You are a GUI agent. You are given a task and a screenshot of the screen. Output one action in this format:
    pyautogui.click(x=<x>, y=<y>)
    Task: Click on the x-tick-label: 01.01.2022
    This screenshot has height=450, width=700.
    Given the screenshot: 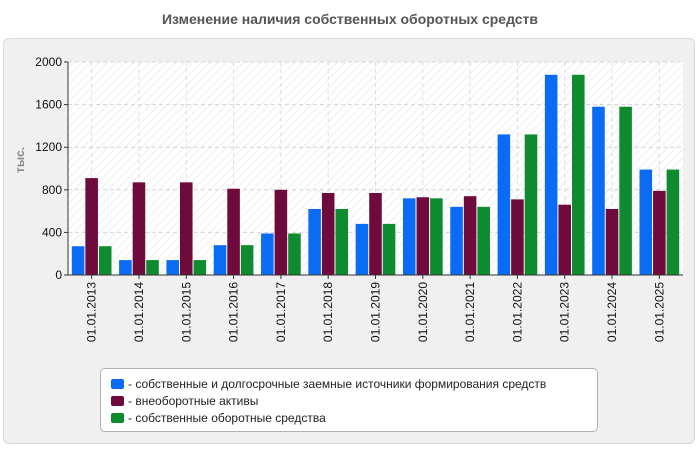 What is the action you would take?
    pyautogui.click(x=517, y=312)
    